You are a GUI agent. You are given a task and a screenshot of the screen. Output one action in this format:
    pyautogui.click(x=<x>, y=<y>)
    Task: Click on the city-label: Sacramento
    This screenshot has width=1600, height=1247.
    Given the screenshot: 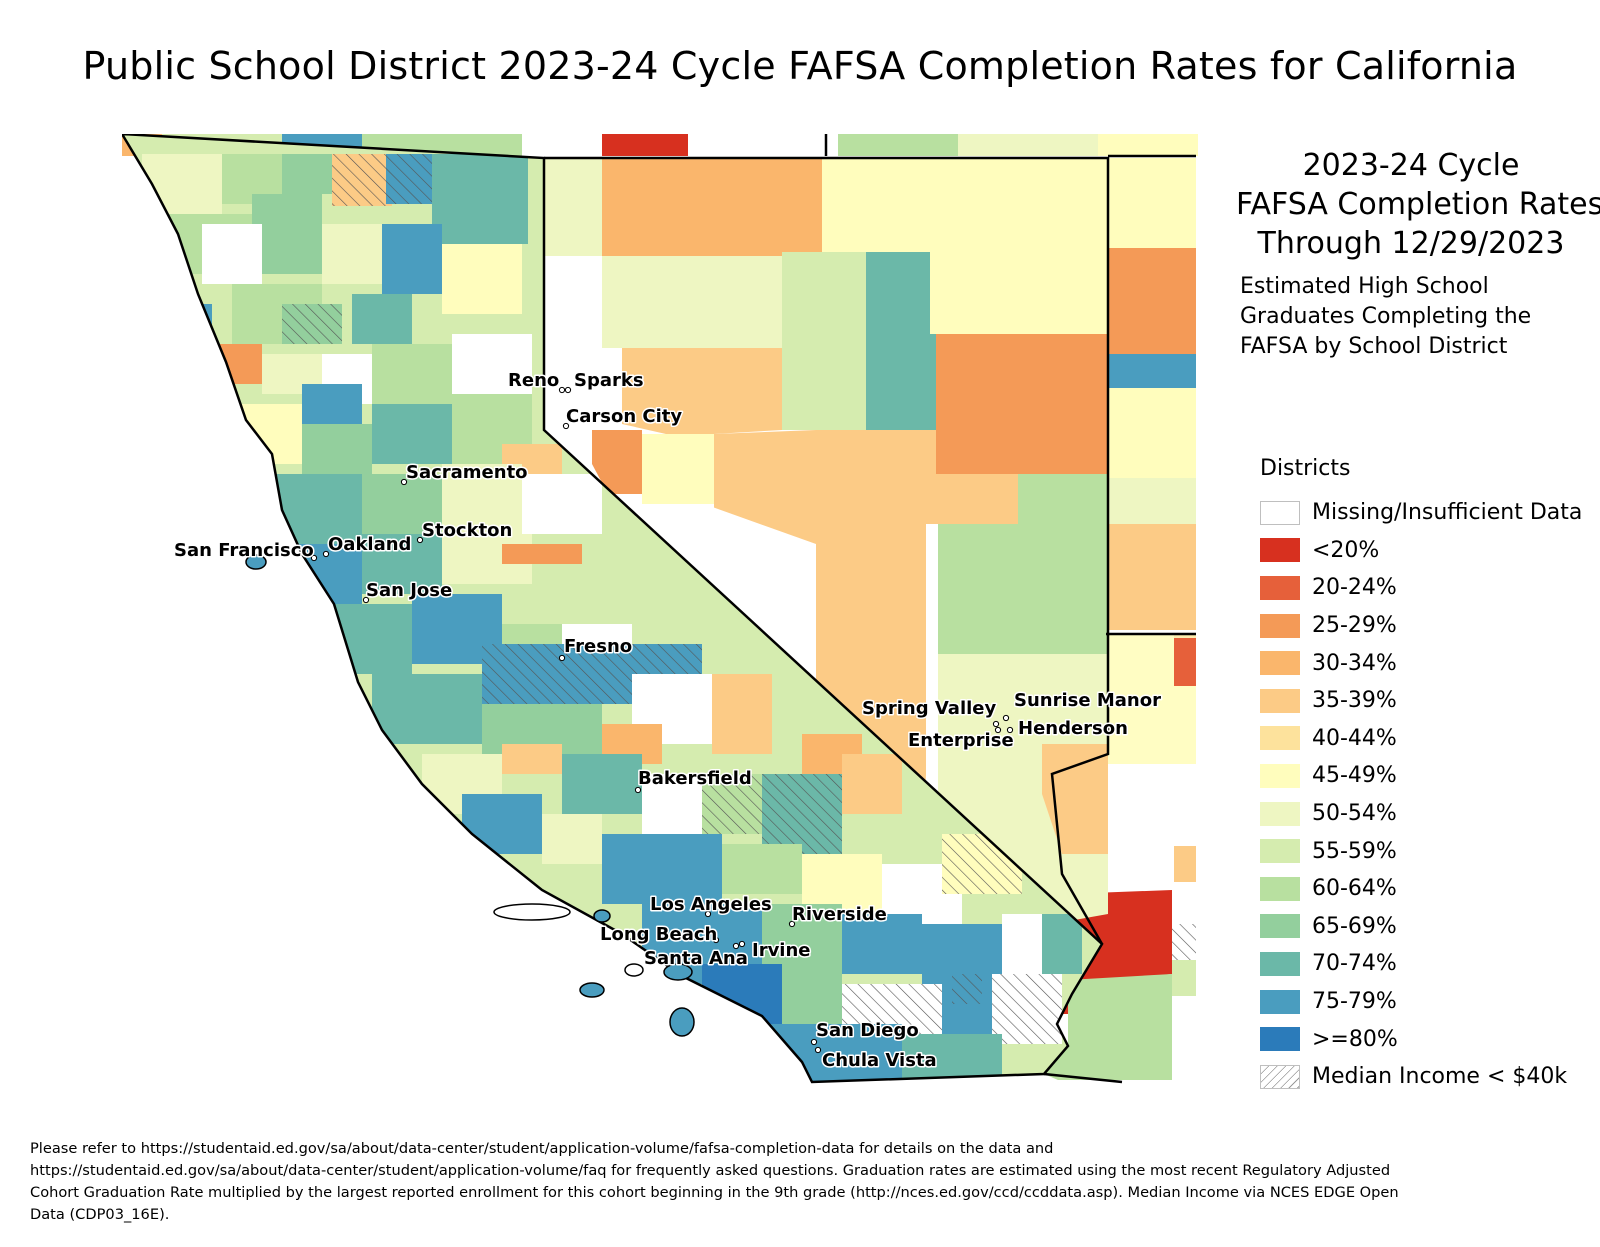 What is the action you would take?
    pyautogui.click(x=467, y=472)
    